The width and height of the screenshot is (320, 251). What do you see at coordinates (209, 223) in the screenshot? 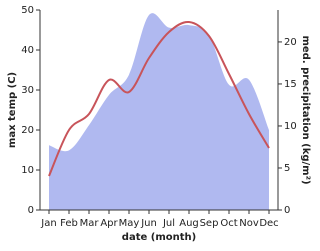
I see `x-tick-label: Sep` at bounding box center [209, 223].